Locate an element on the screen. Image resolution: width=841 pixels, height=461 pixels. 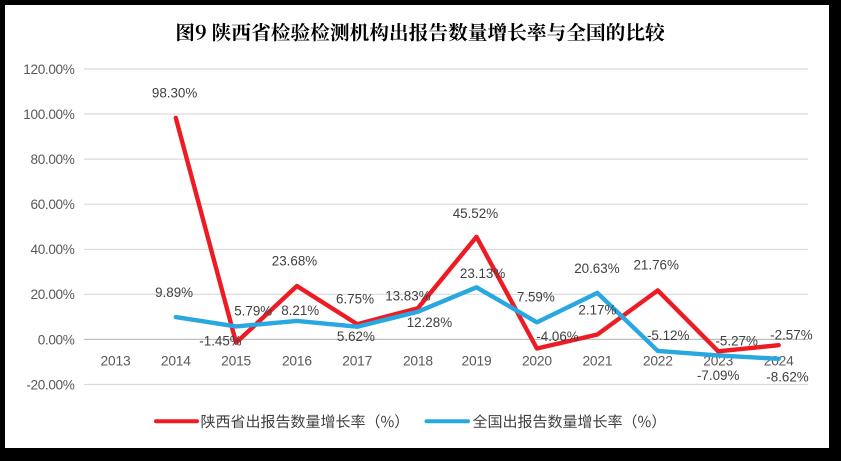
svg-text: -5.12% is located at coordinates (668, 335).